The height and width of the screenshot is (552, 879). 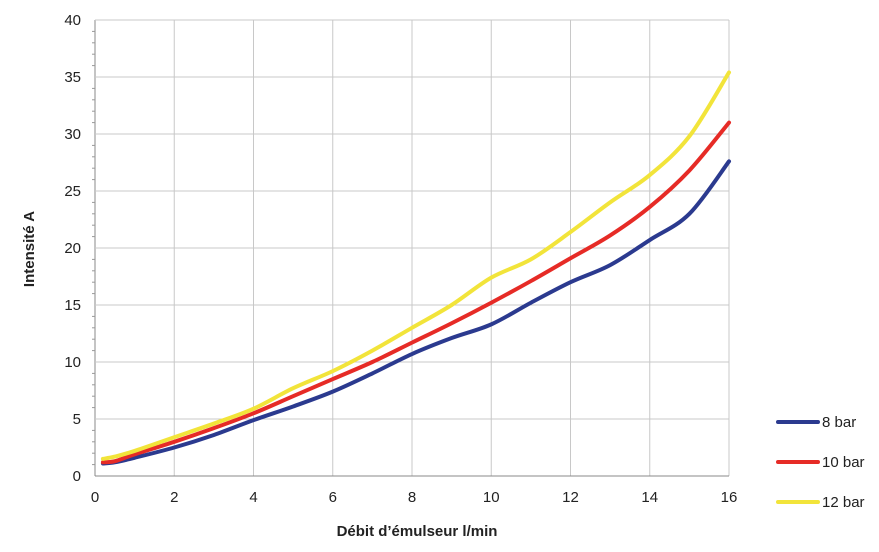 What do you see at coordinates (174, 497) in the screenshot?
I see `x-tick-label: 2` at bounding box center [174, 497].